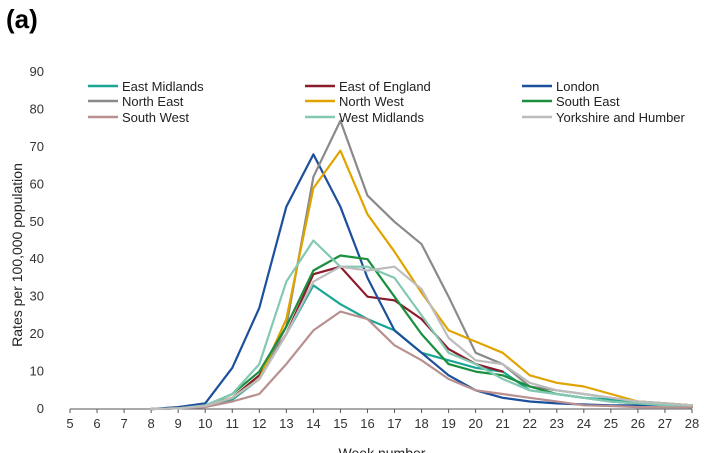  I want to click on y-tick-label: 10, so click(37, 371).